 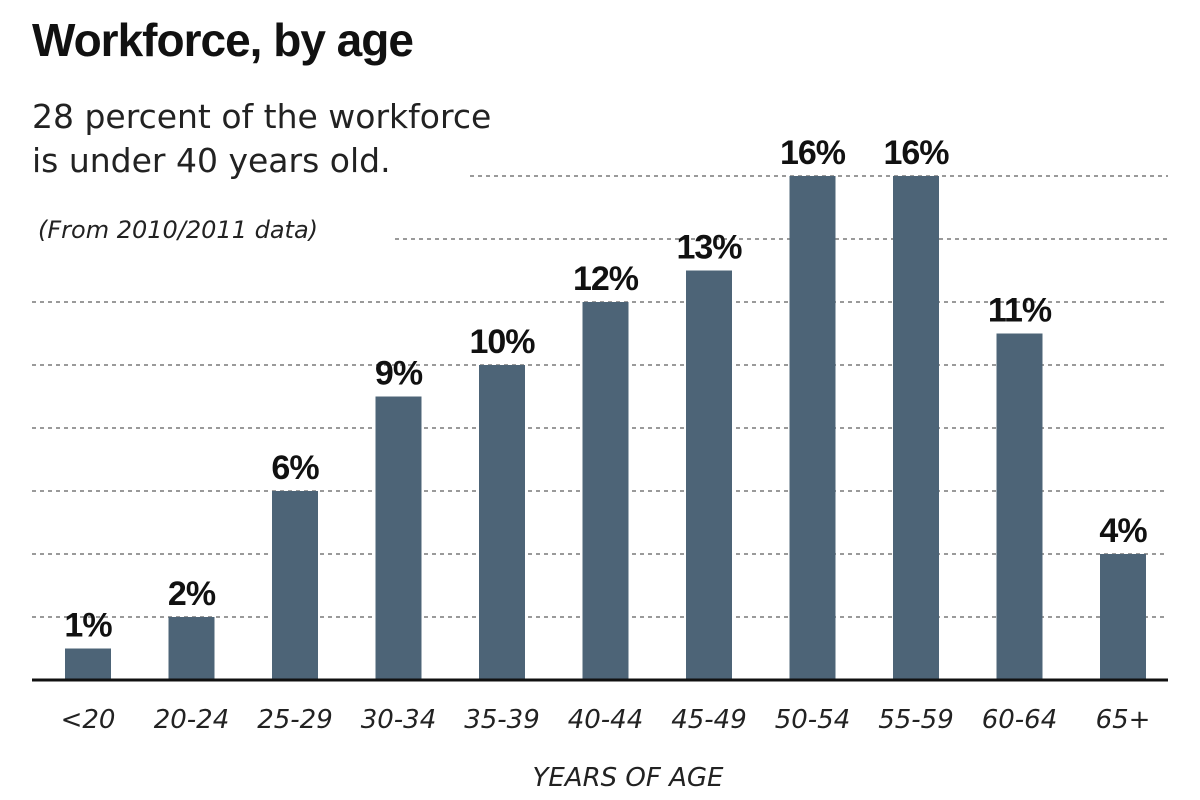 What do you see at coordinates (502, 342) in the screenshot?
I see `value-label-4: 10%` at bounding box center [502, 342].